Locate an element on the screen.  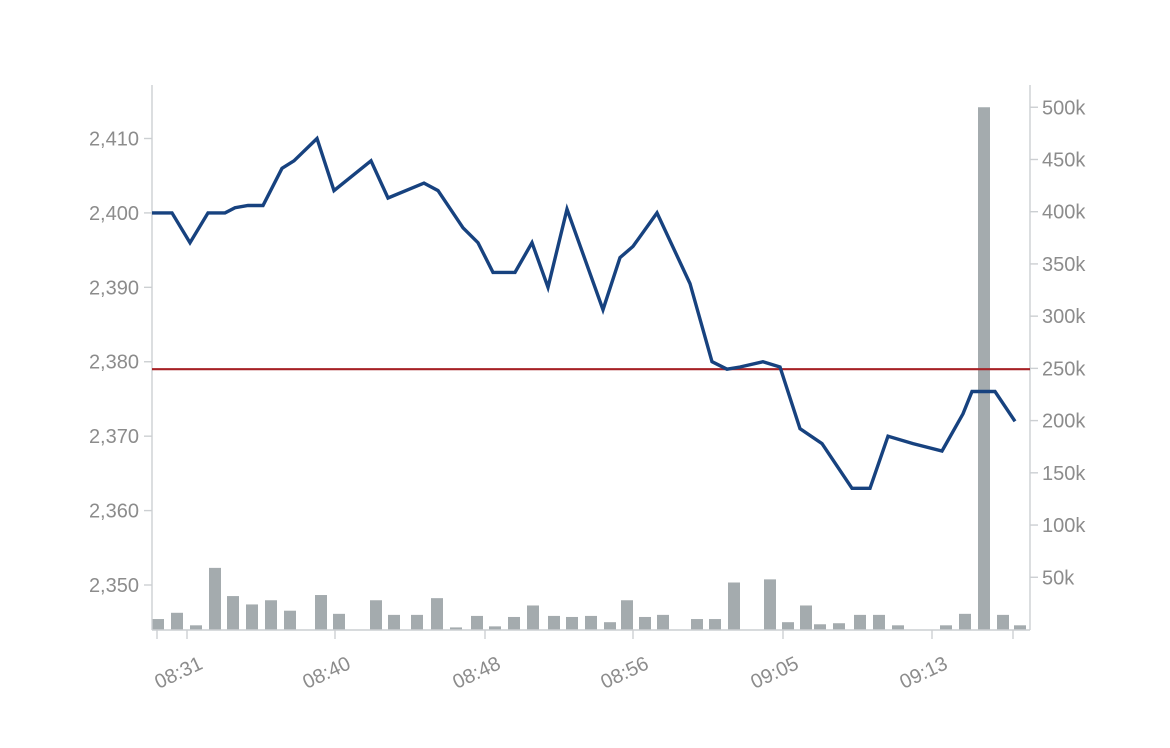
time-tick-label: 09:13 is located at coordinates (923, 673).